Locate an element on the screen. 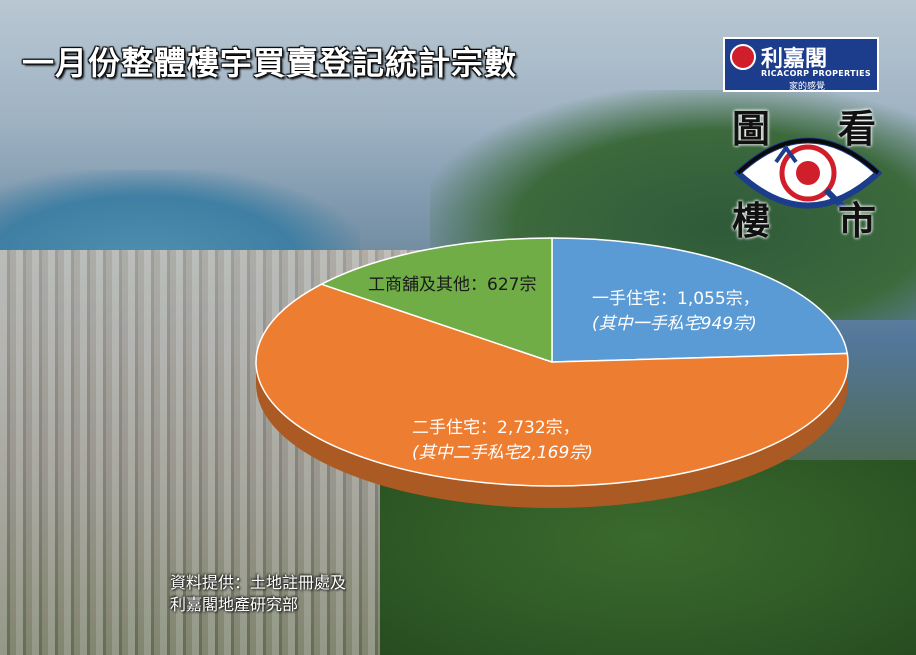  logo-name-cn: 利嘉閣 is located at coordinates (794, 59).